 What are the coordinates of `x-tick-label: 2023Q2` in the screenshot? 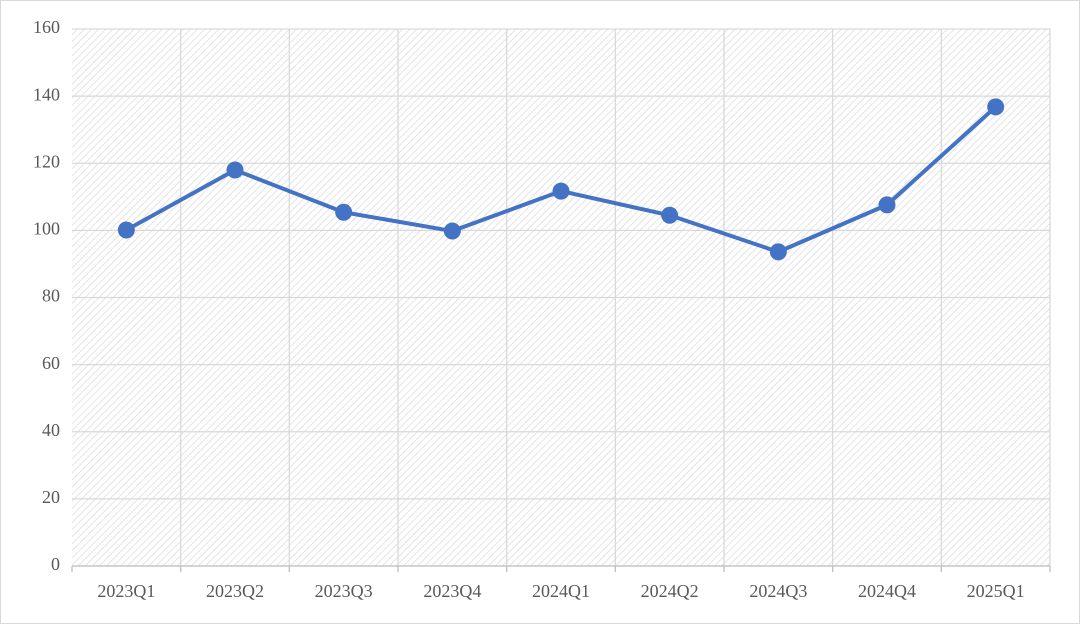 It's located at (235, 591).